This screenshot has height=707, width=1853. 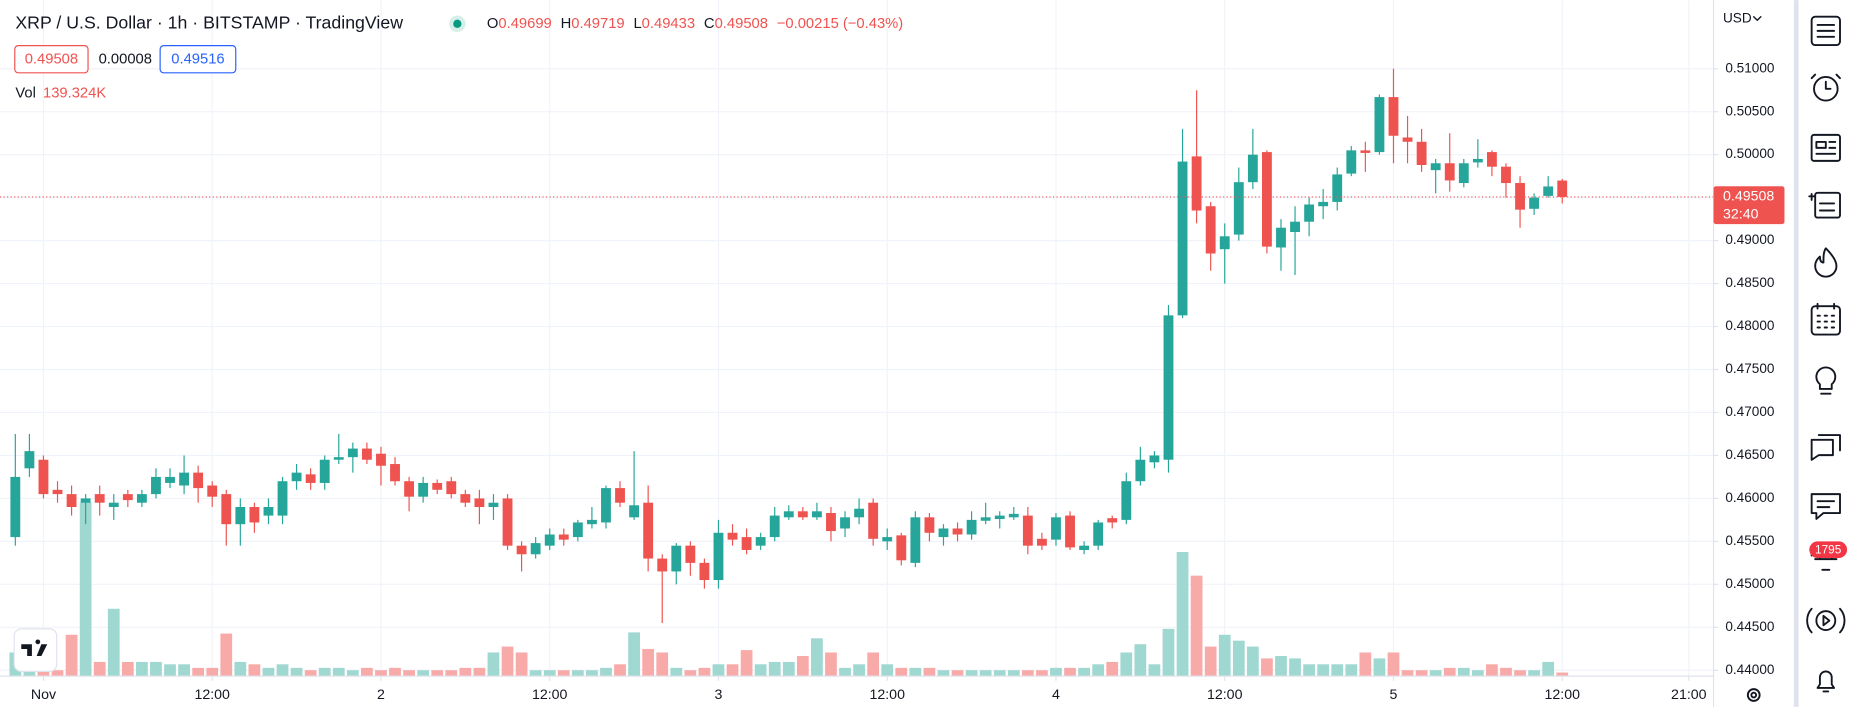 I want to click on messages-icon, so click(x=1825, y=506).